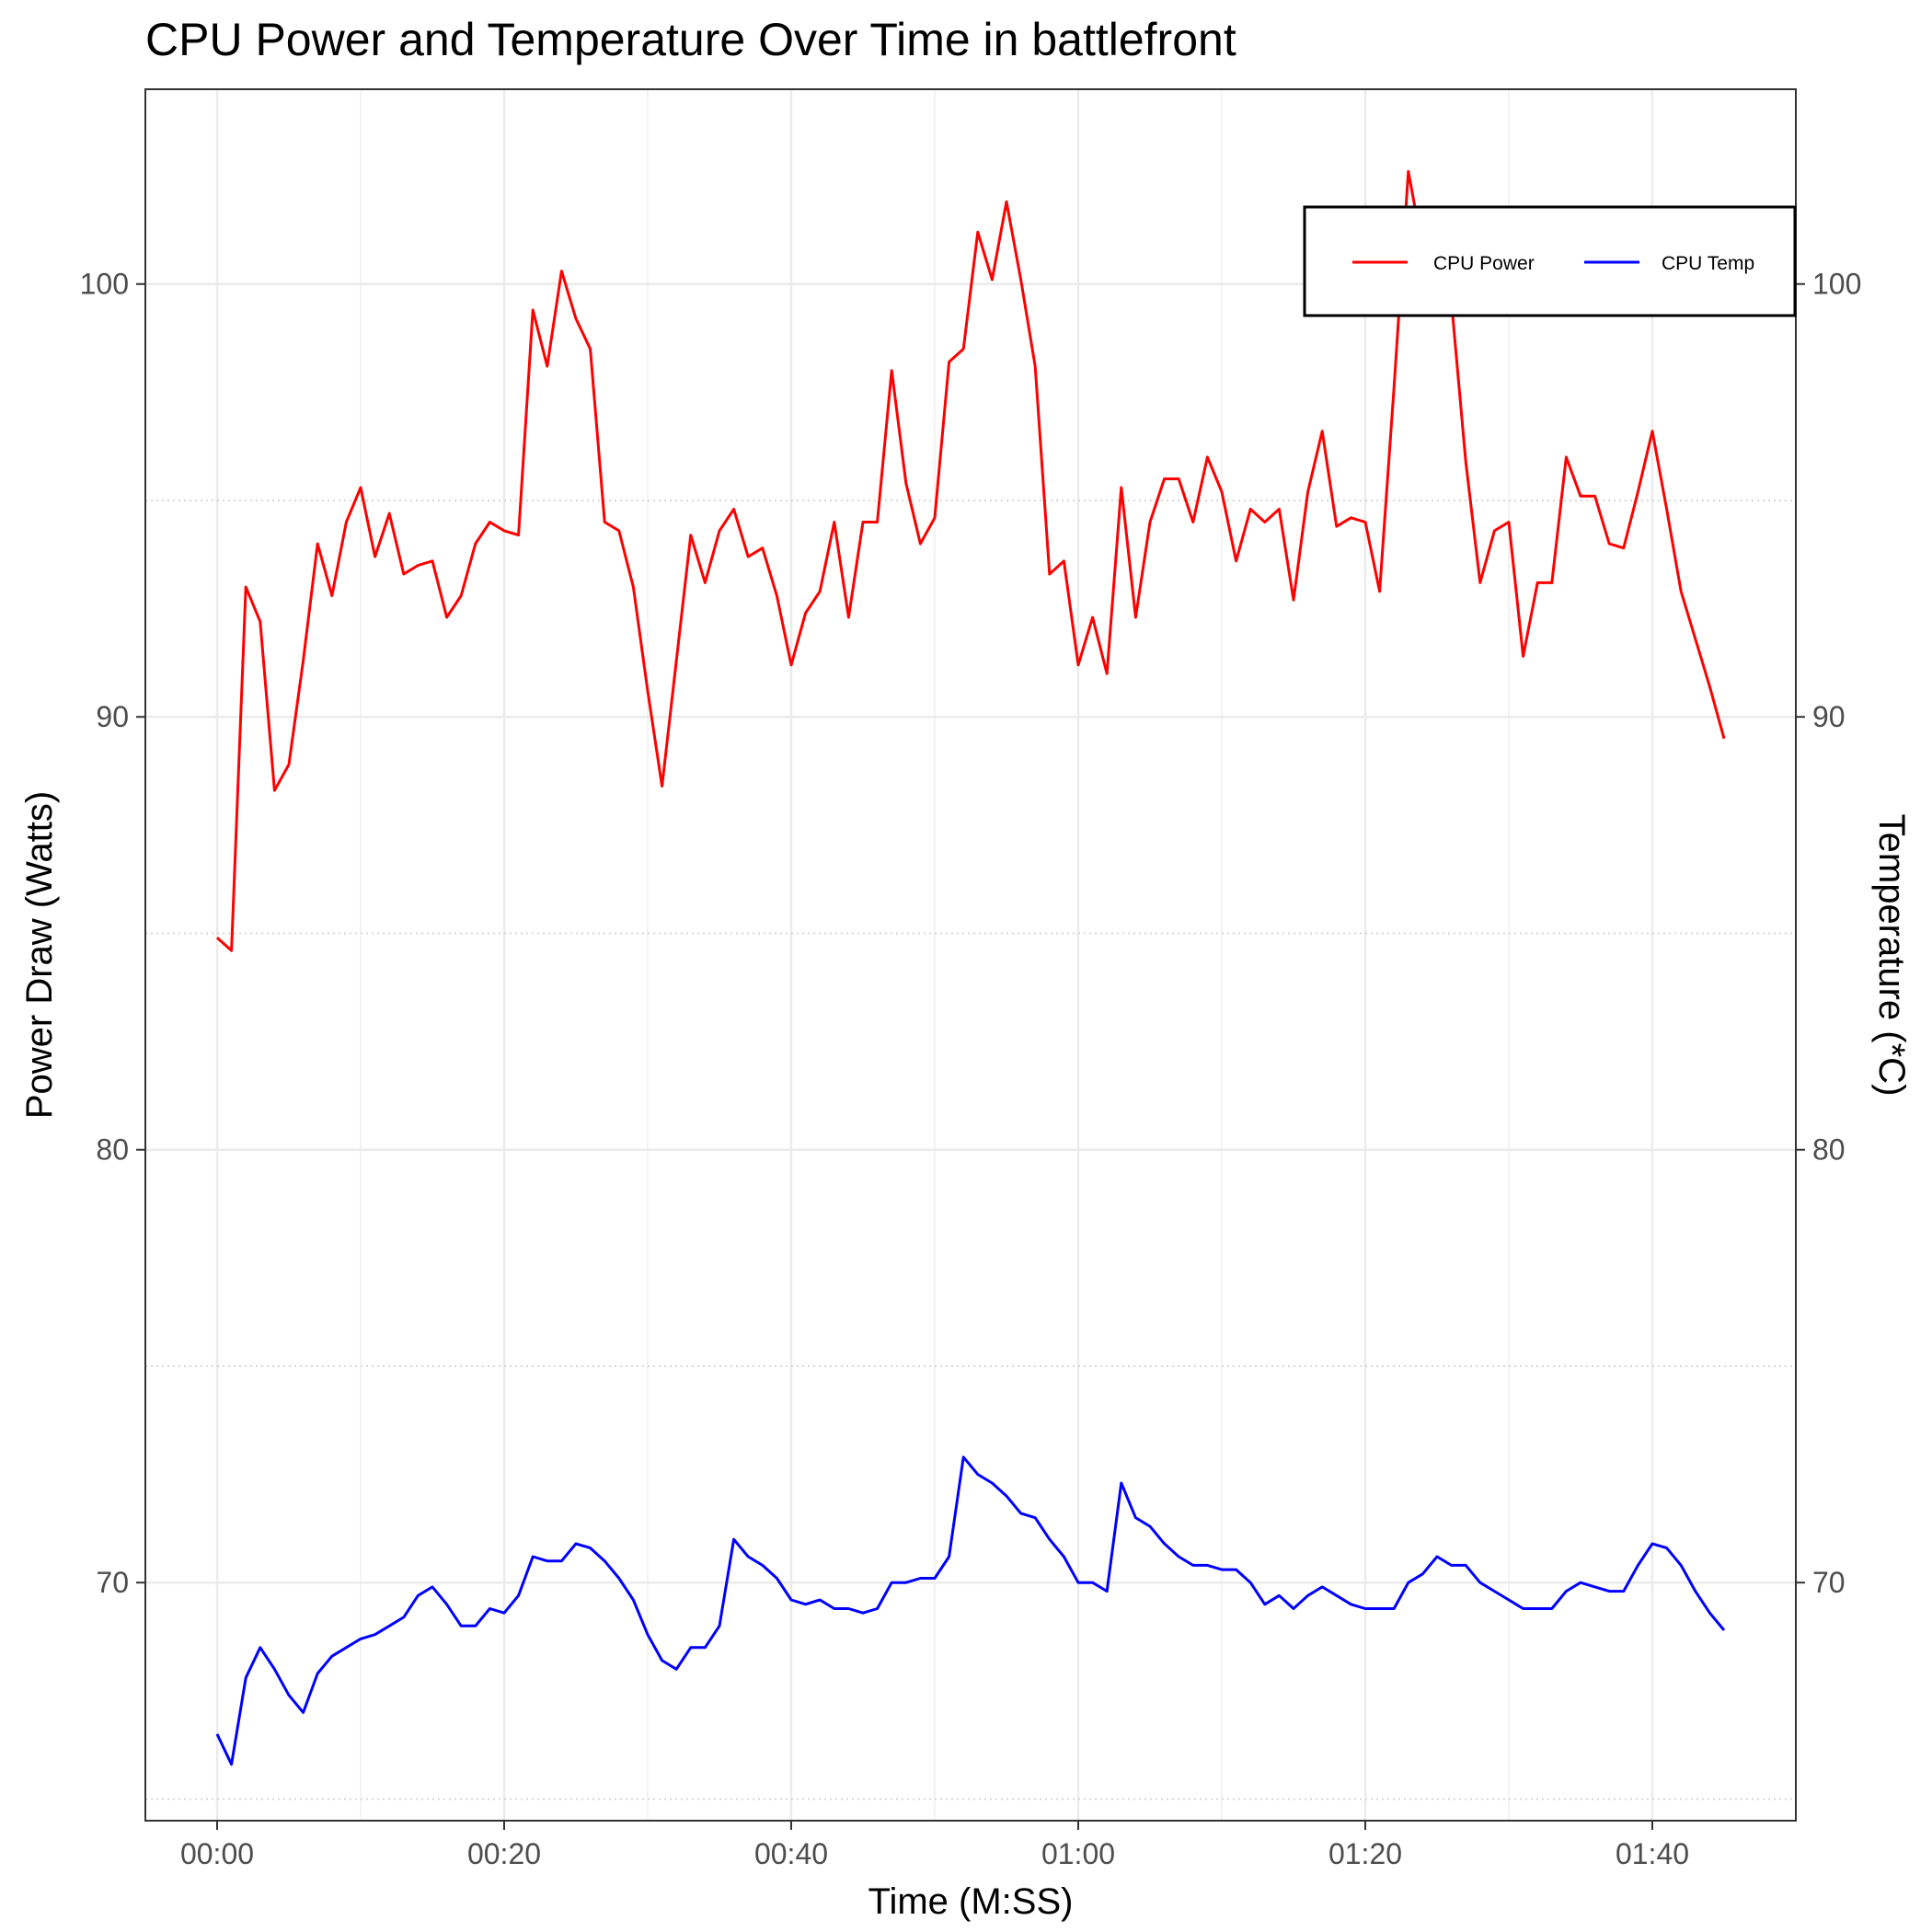 The image size is (1932, 1932). Describe the element at coordinates (970, 1610) in the screenshot. I see `series-line-cpu-temp` at that location.